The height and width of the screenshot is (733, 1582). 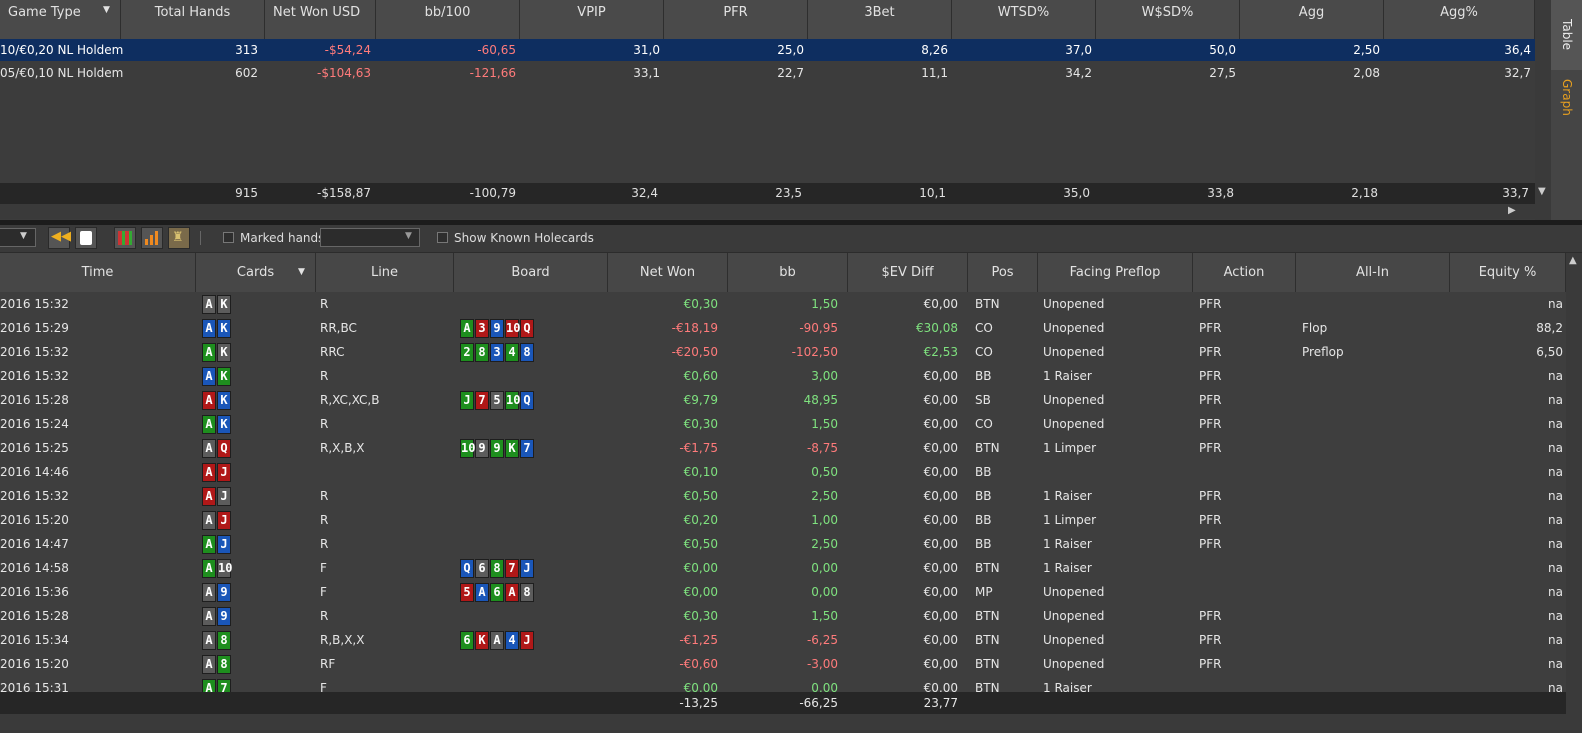 I want to click on card: 9, so click(x=497, y=448).